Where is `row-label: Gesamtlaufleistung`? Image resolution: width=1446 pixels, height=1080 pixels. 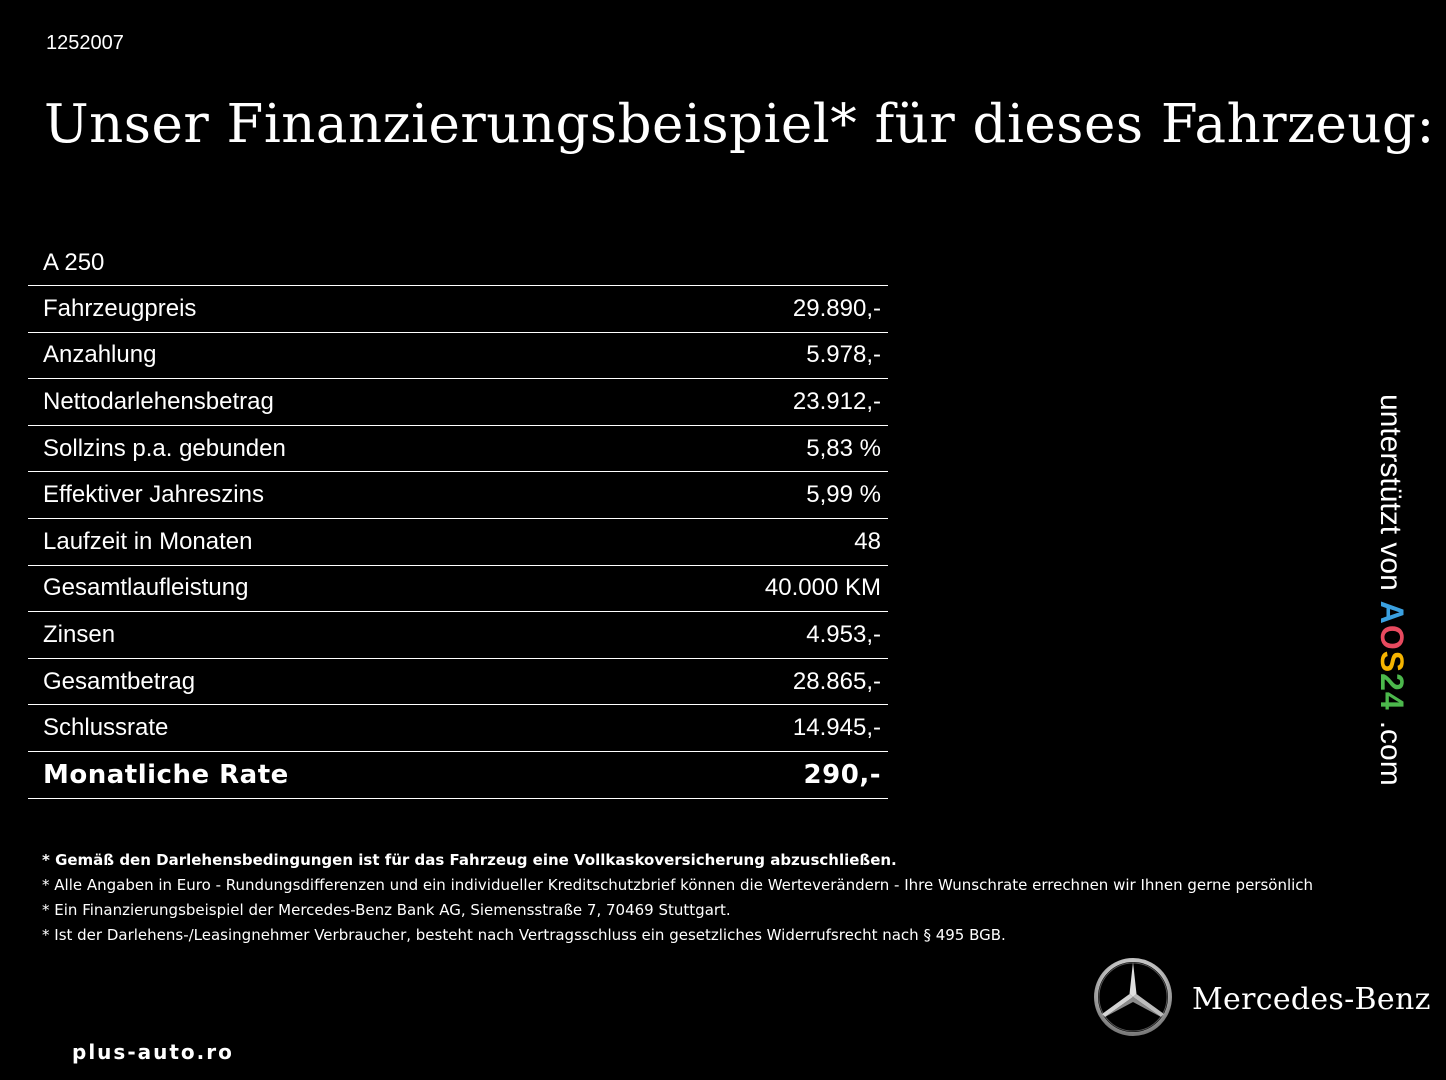 row-label: Gesamtlaufleistung is located at coordinates (146, 588).